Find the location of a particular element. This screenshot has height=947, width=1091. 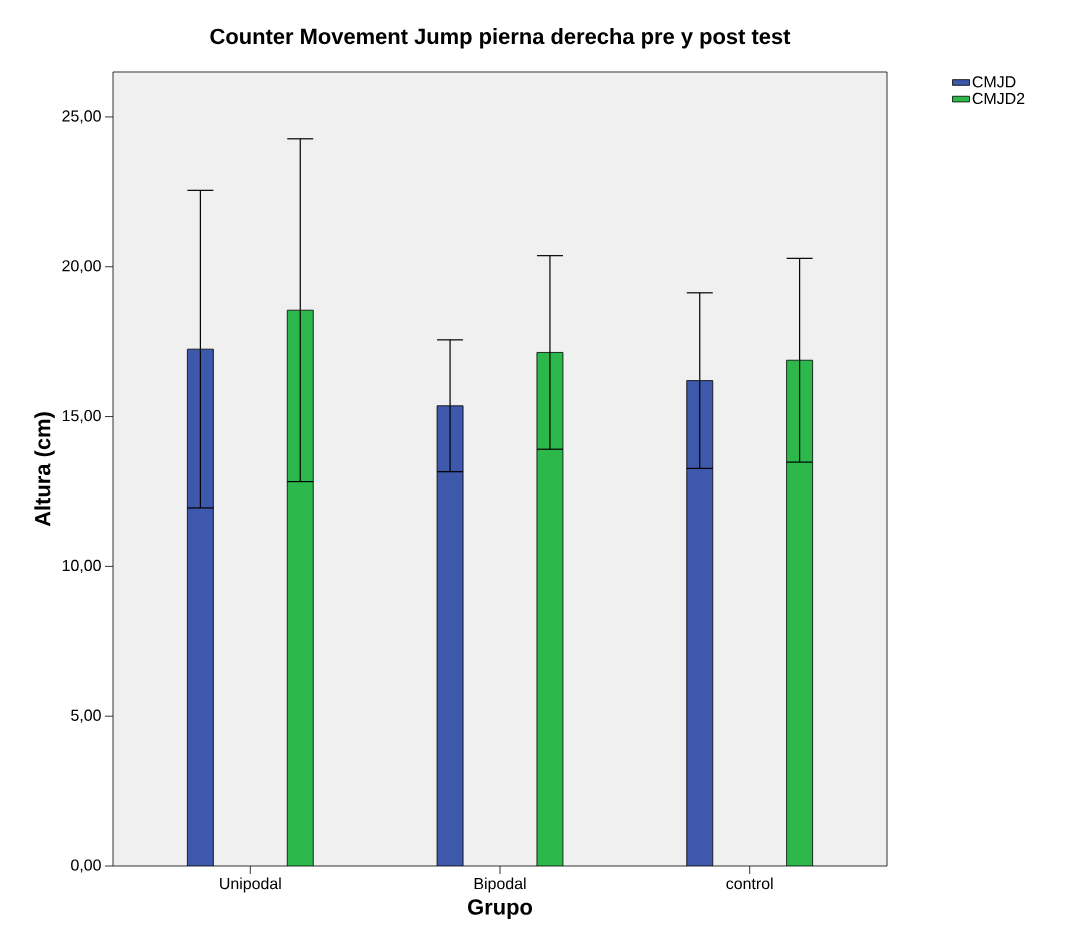

legend-label: CMJD is located at coordinates (994, 82).